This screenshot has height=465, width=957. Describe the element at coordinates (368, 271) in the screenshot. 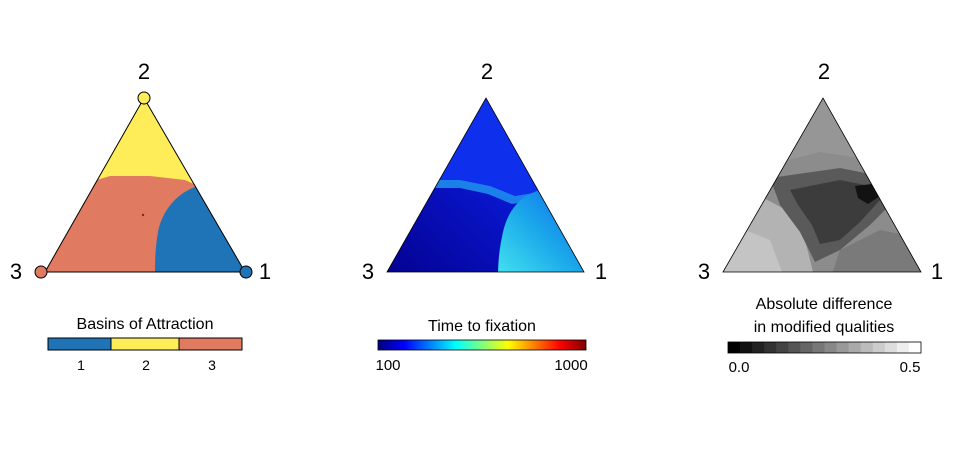

I see `fixation-vertex-left-label: 3` at that location.